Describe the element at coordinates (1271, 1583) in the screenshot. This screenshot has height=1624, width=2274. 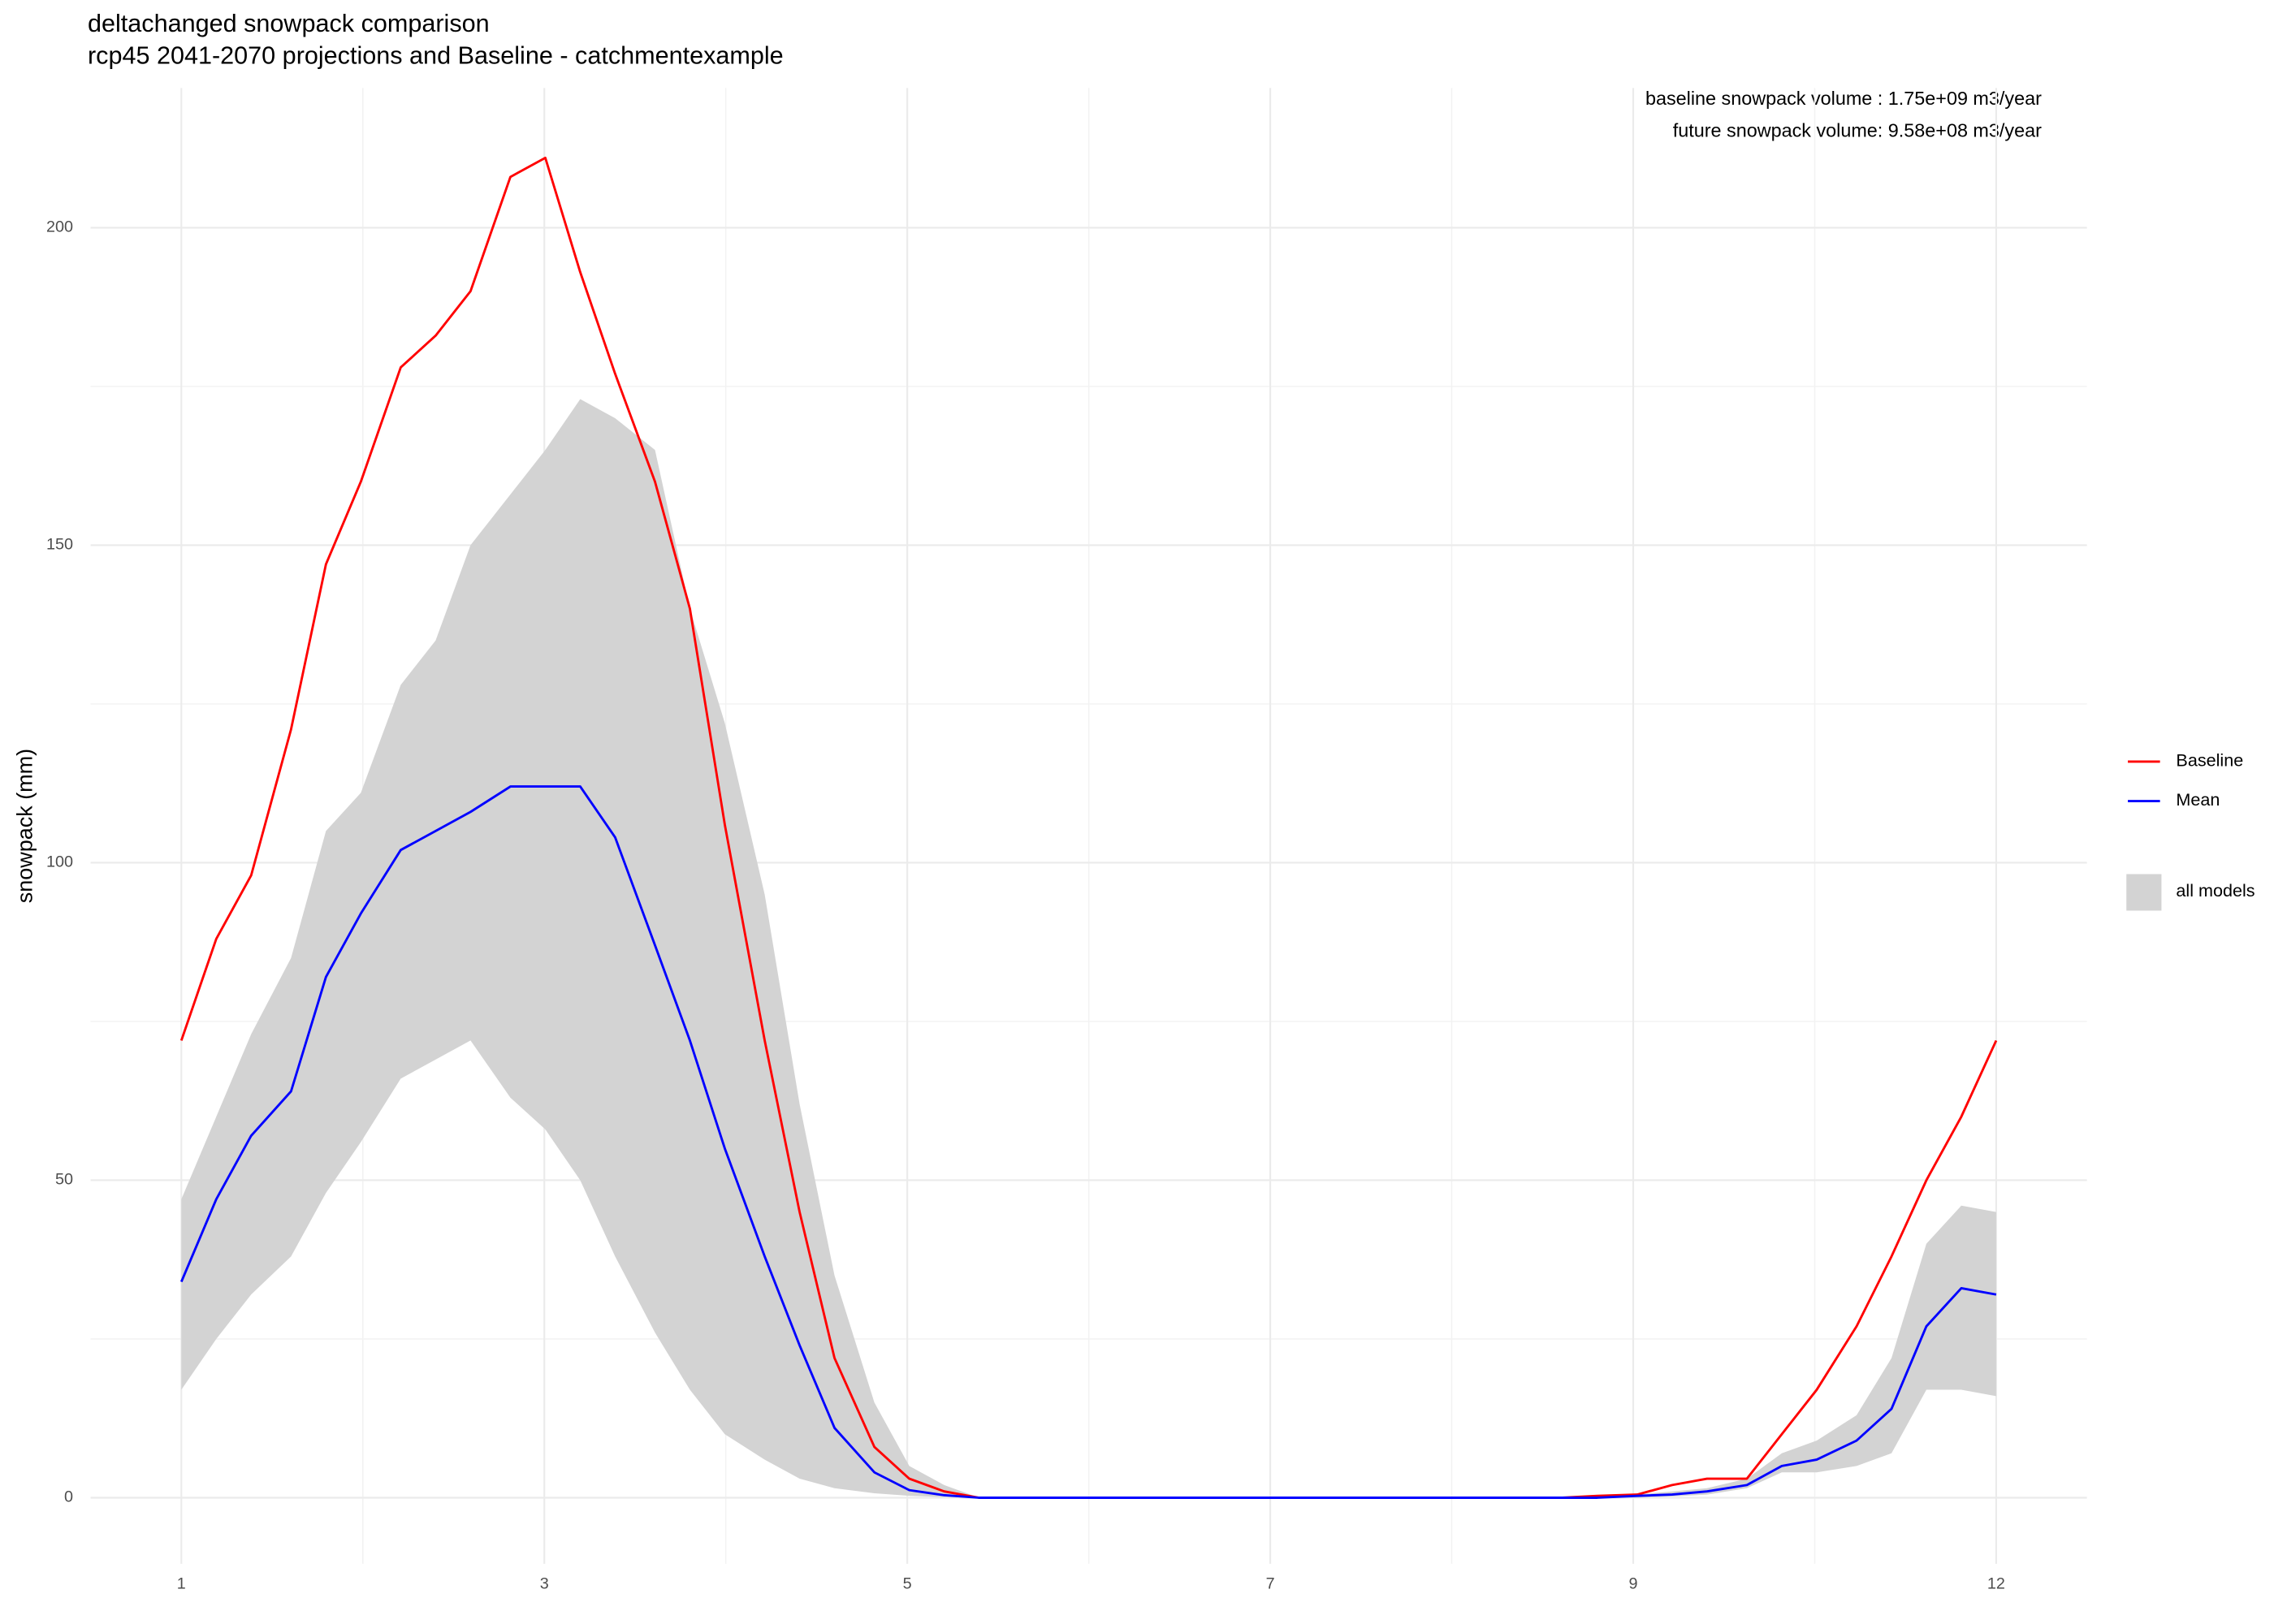
I see `x-tick-label: 7` at that location.